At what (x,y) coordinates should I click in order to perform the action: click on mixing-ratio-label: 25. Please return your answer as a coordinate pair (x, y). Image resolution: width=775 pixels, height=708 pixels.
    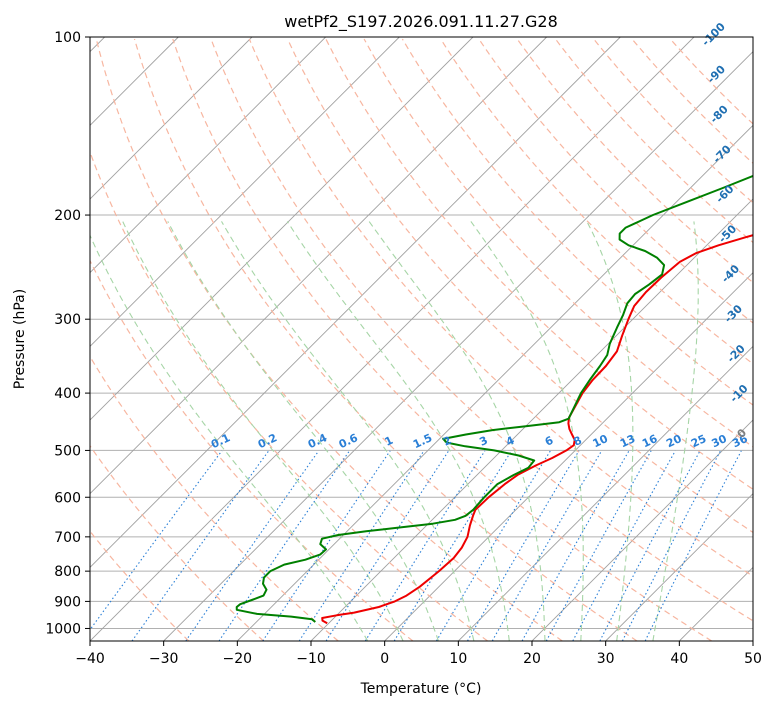
    Looking at the image, I should click on (698, 441).